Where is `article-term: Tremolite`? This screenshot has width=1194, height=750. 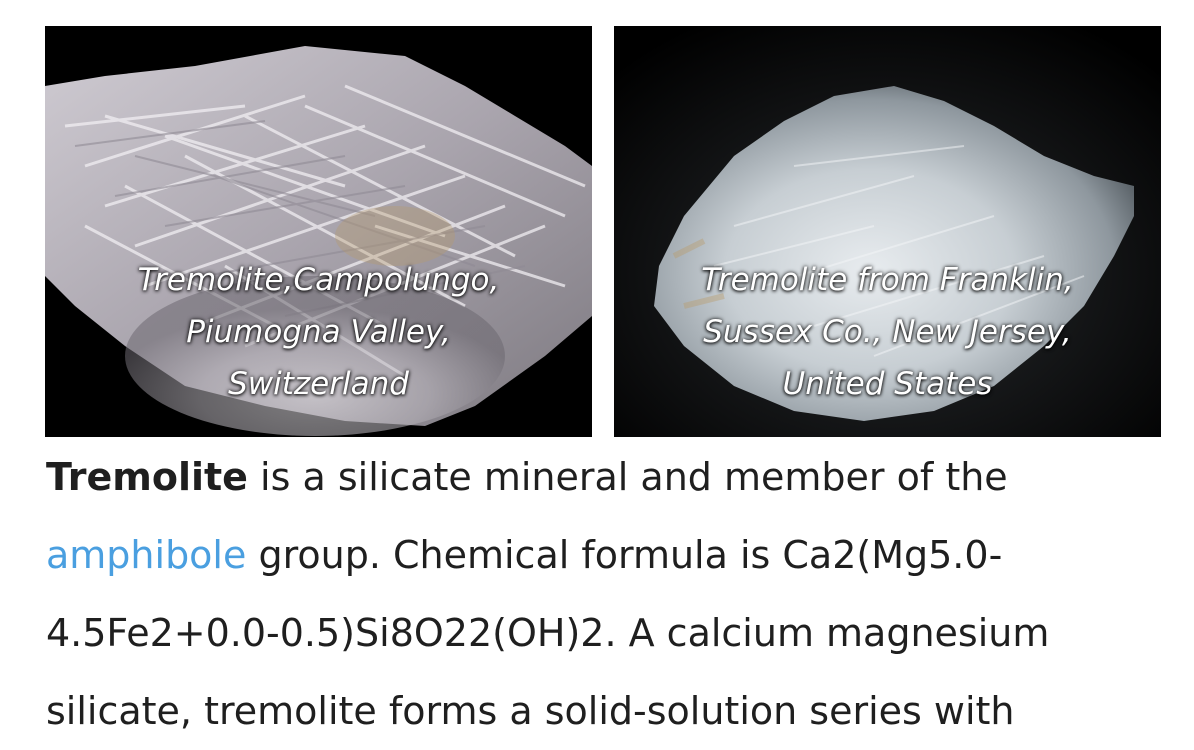 article-term: Tremolite is located at coordinates (147, 477).